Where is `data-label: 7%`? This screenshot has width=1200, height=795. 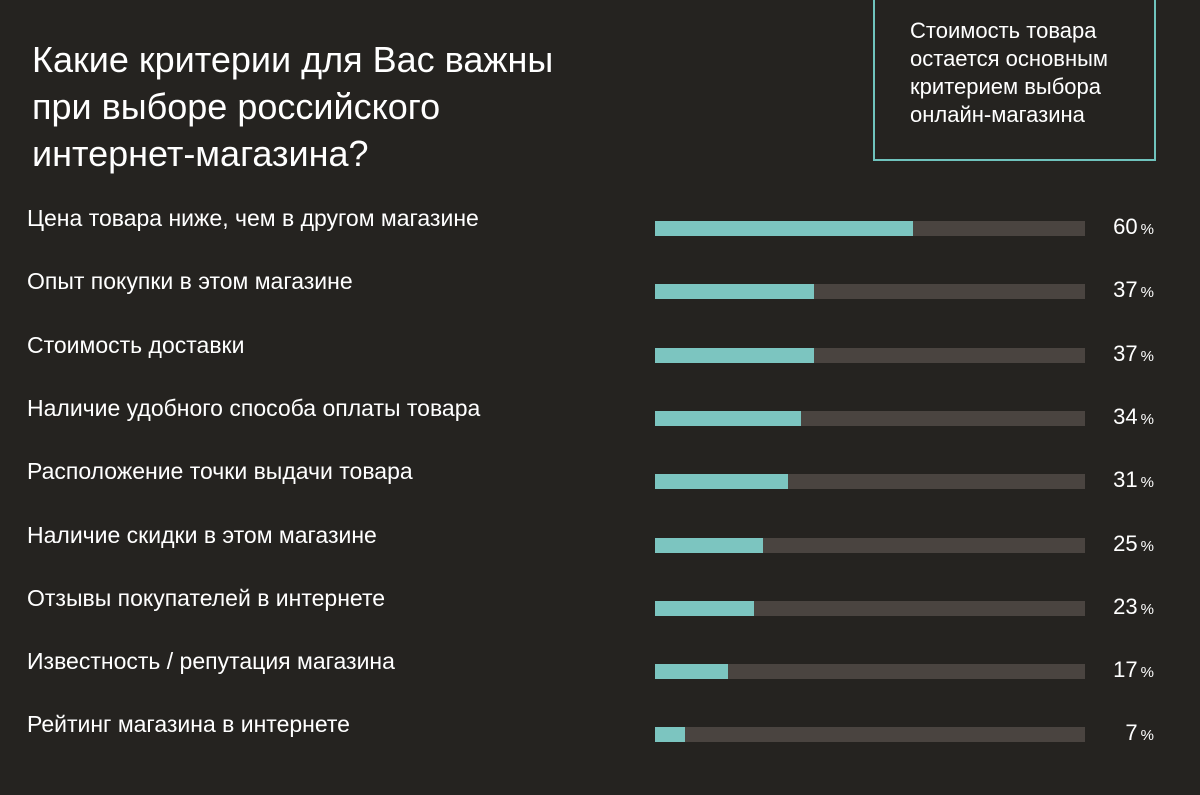 data-label: 7% is located at coordinates (1139, 734).